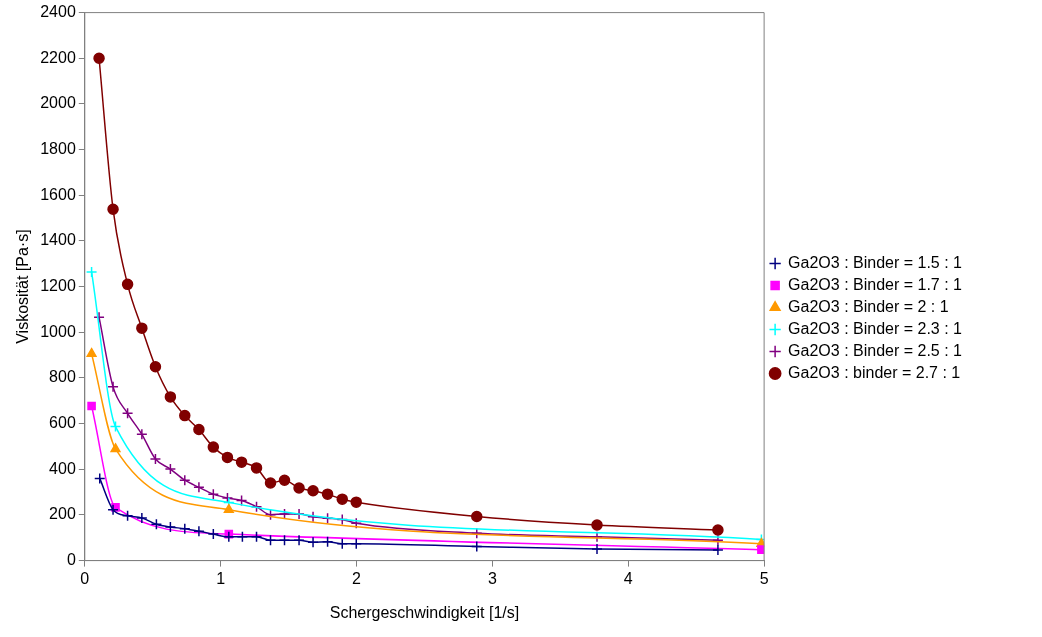 The width and height of the screenshot is (1042, 637). Describe the element at coordinates (62, 468) in the screenshot. I see `y-tick-label: 400` at that location.